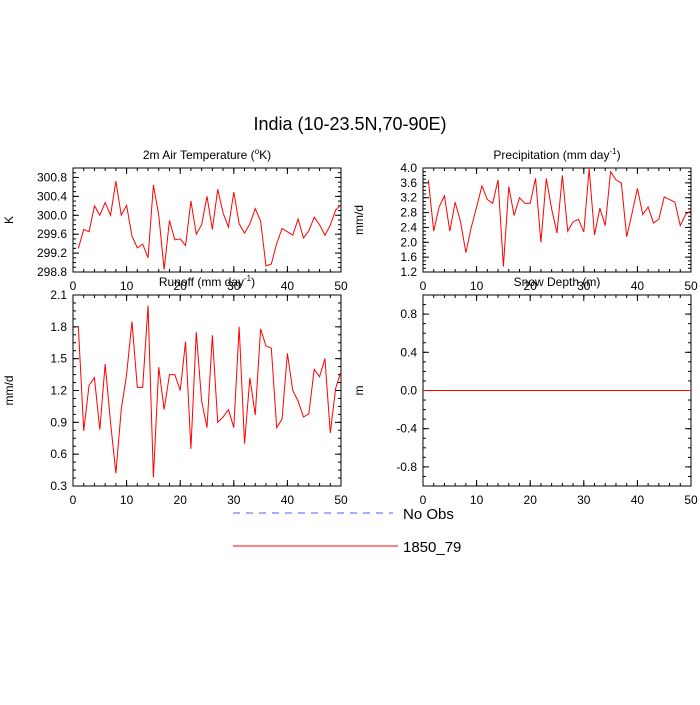 The width and height of the screenshot is (700, 705). I want to click on panel-title: Precipitation (mm day-1), so click(556, 154).